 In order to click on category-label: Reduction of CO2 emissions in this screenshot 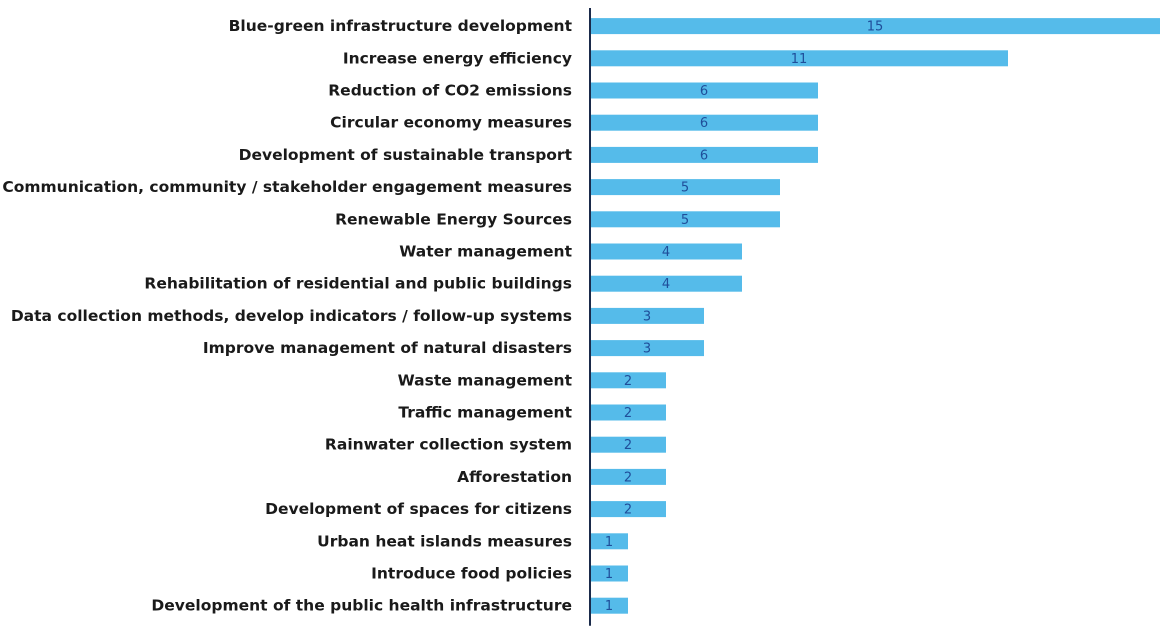, I will do `click(450, 91)`.